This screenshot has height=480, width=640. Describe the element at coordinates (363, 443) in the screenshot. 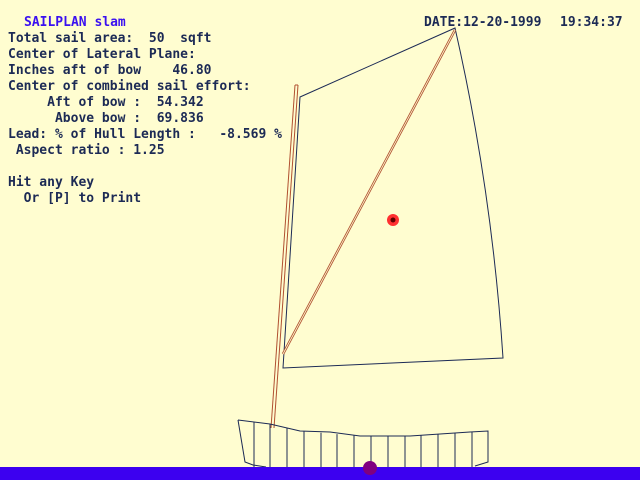

I see `hull` at that location.